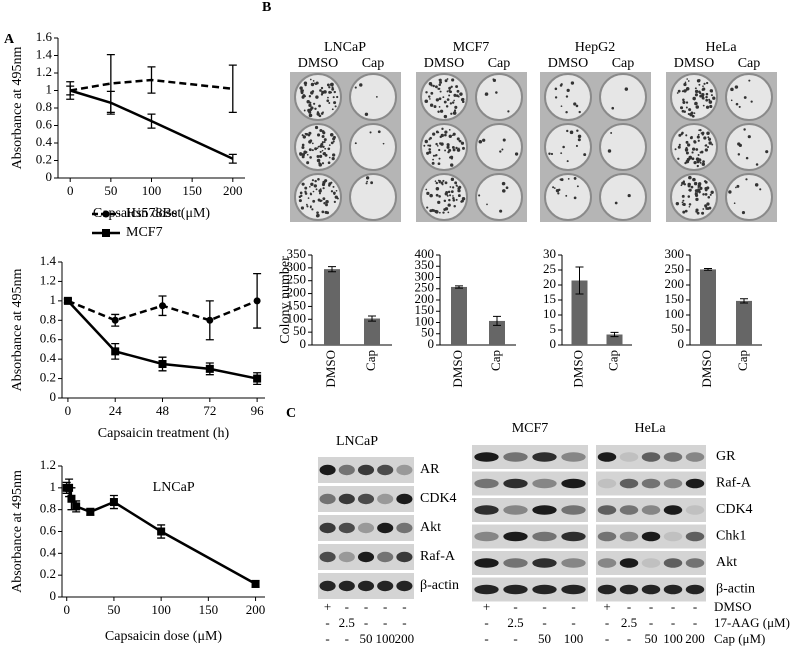 Image resolution: width=800 pixels, height=649 pixels. Describe the element at coordinates (459, 315) in the screenshot. I see `bar` at that location.